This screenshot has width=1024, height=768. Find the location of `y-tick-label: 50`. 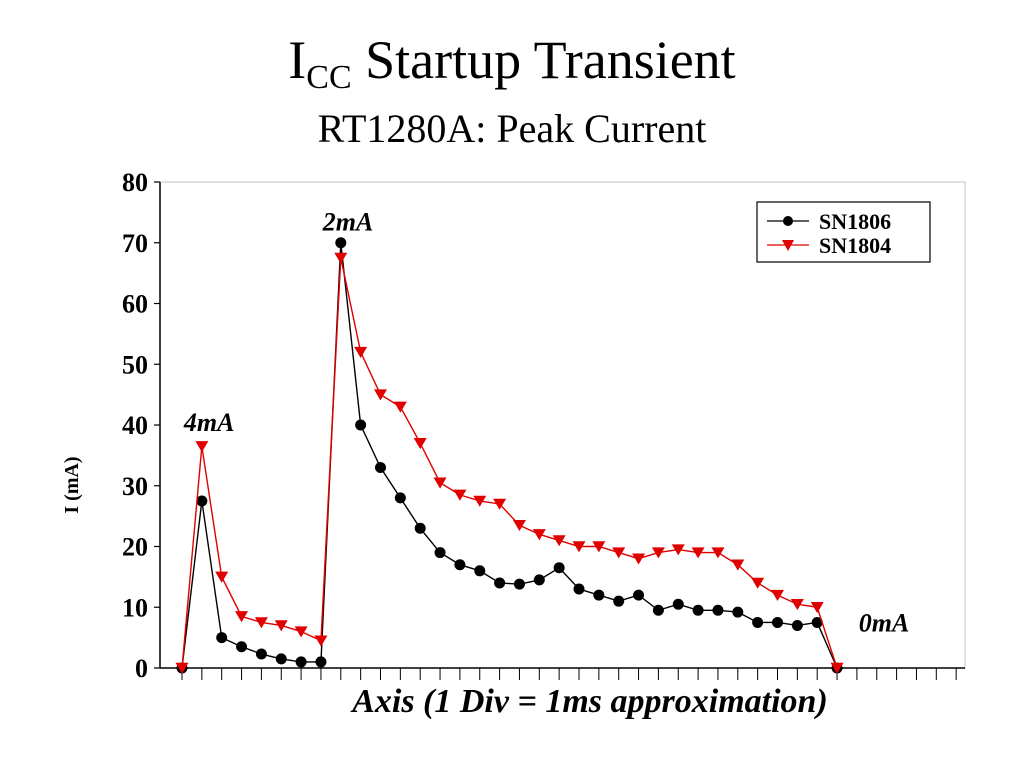

y-tick-label: 50 is located at coordinates (135, 364).